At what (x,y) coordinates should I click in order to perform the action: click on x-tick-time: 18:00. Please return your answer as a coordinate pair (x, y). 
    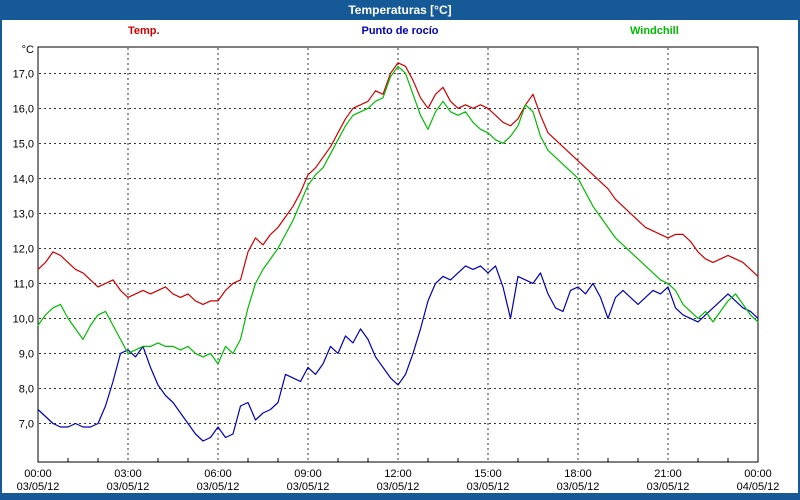
    Looking at the image, I should click on (578, 474).